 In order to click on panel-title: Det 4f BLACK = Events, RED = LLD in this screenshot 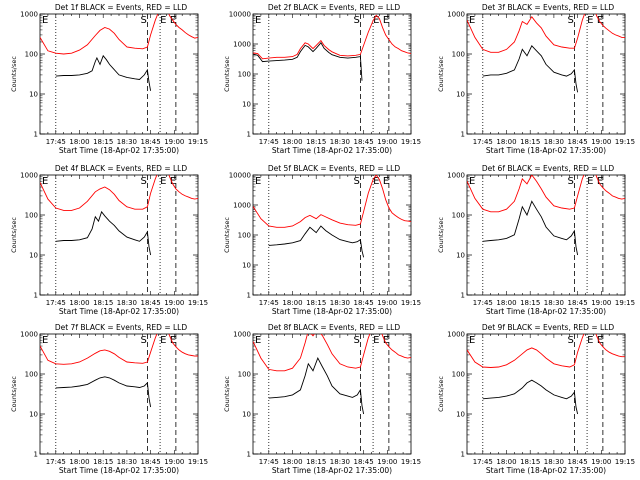, I will do `click(121, 168)`.